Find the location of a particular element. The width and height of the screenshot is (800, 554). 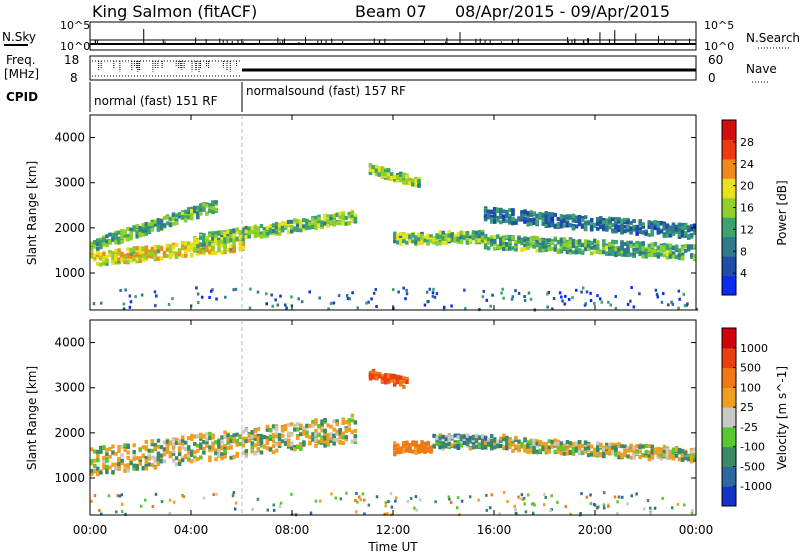

noise-right-tick-top: 10^5 is located at coordinates (719, 25).